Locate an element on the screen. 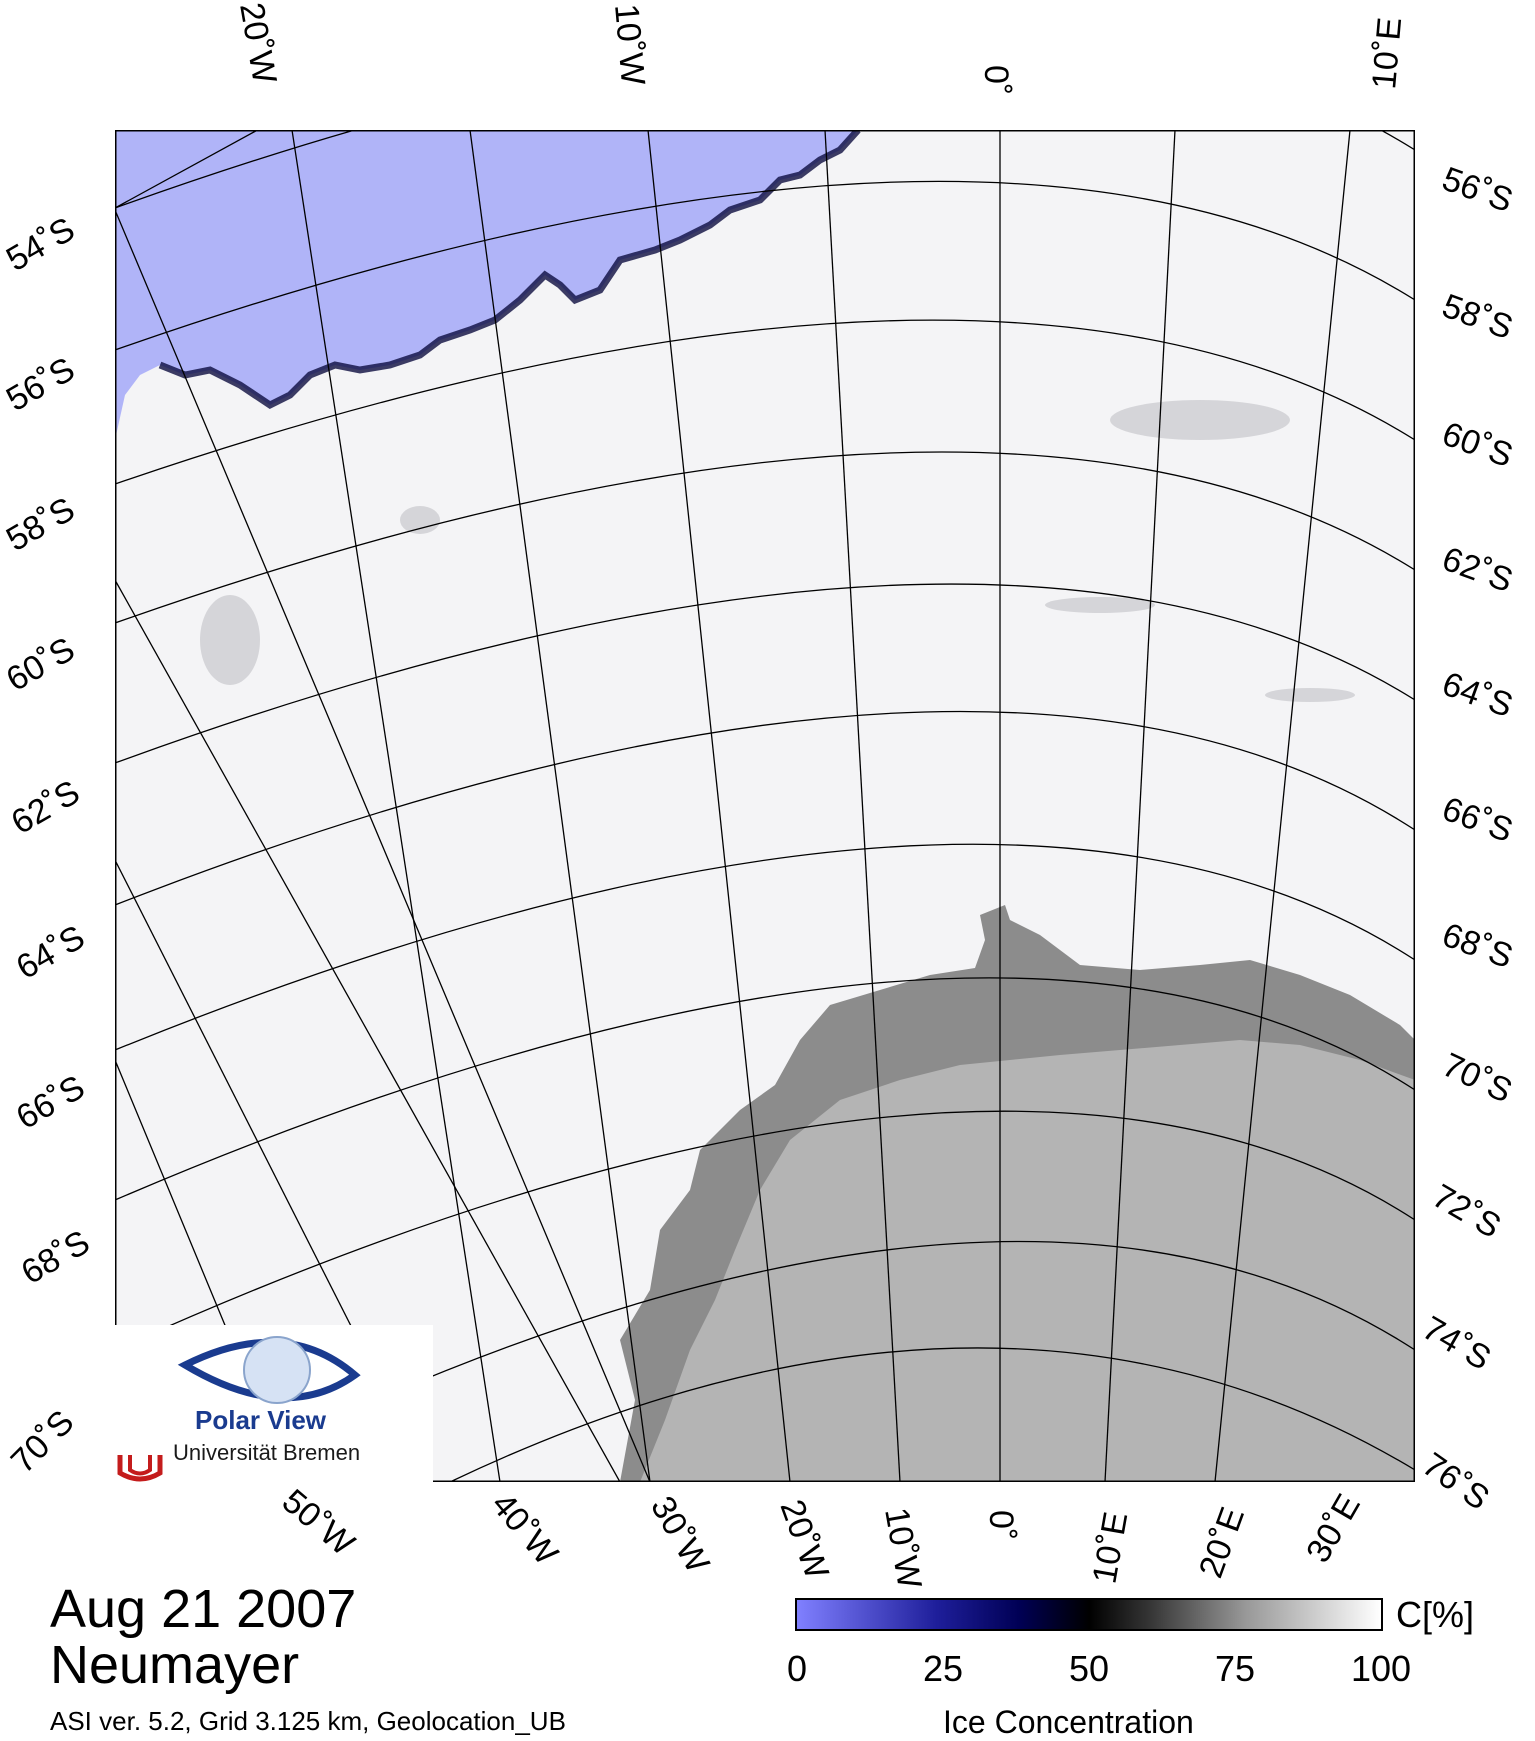 The width and height of the screenshot is (1535, 1741). logo-name: Polar View is located at coordinates (261, 1420).